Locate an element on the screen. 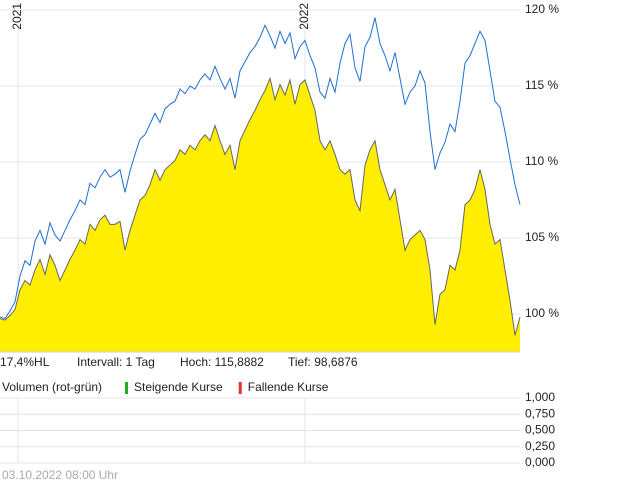 The image size is (620, 483). y-tick-label: 1,000 is located at coordinates (540, 397).